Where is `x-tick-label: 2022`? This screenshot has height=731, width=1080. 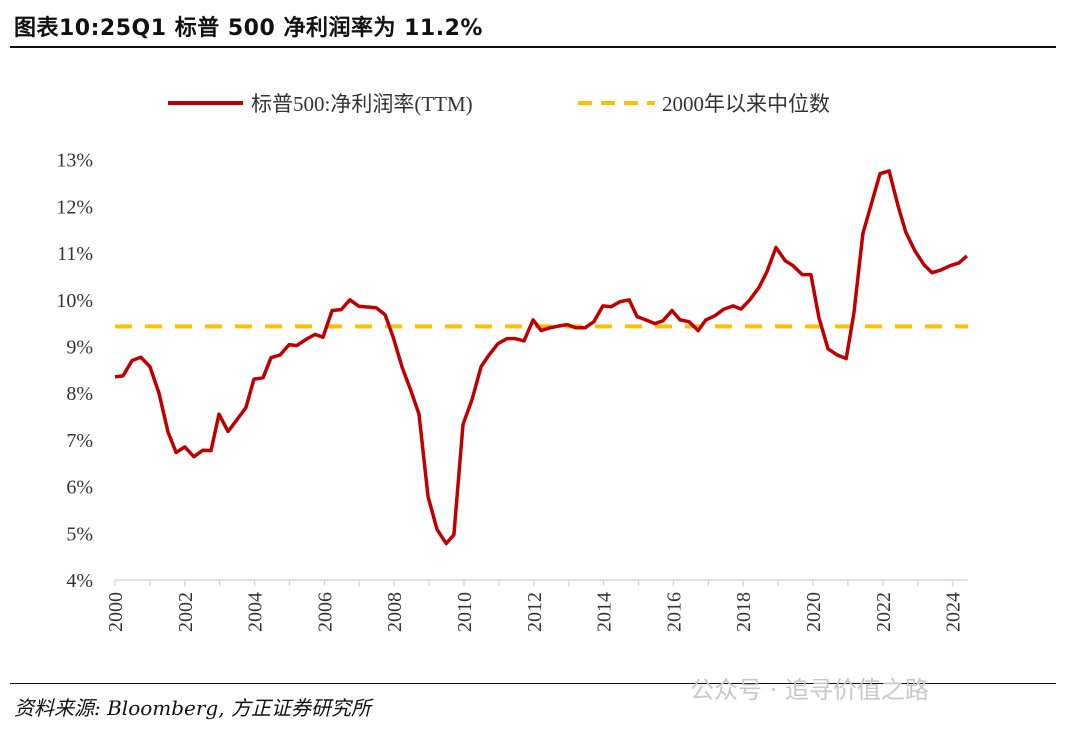
x-tick-label: 2022 is located at coordinates (884, 612).